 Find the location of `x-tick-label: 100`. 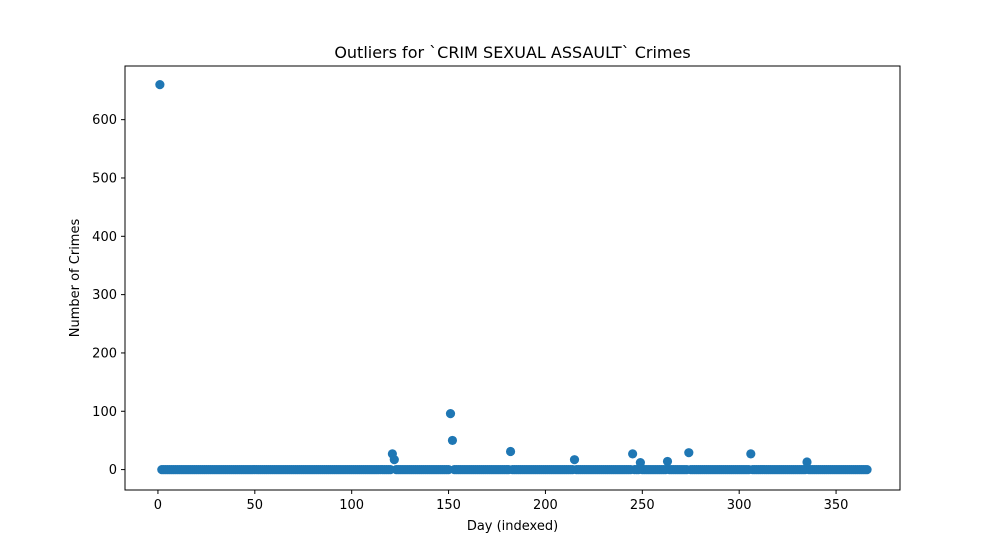

x-tick-label: 100 is located at coordinates (351, 505).